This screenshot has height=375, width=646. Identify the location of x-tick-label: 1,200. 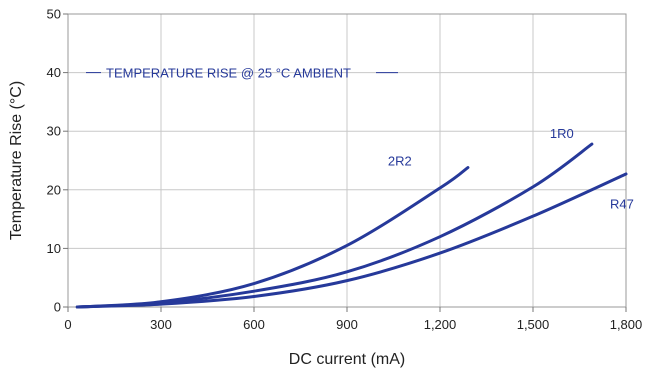
(440, 324).